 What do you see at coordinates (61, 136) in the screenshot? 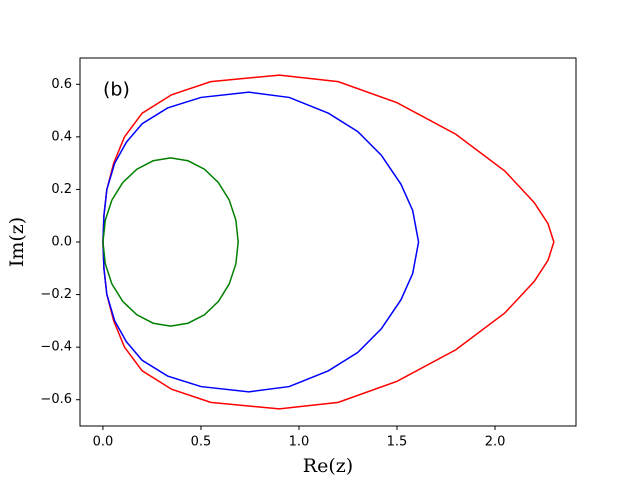
I see `y-tick-label: 0.4` at bounding box center [61, 136].